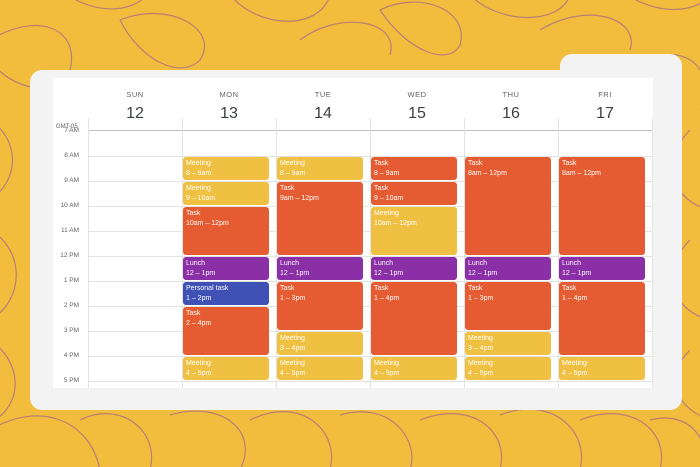 Image resolution: width=700 pixels, height=467 pixels. What do you see at coordinates (414, 193) in the screenshot?
I see `event-task: Task 9 – 10am` at bounding box center [414, 193].